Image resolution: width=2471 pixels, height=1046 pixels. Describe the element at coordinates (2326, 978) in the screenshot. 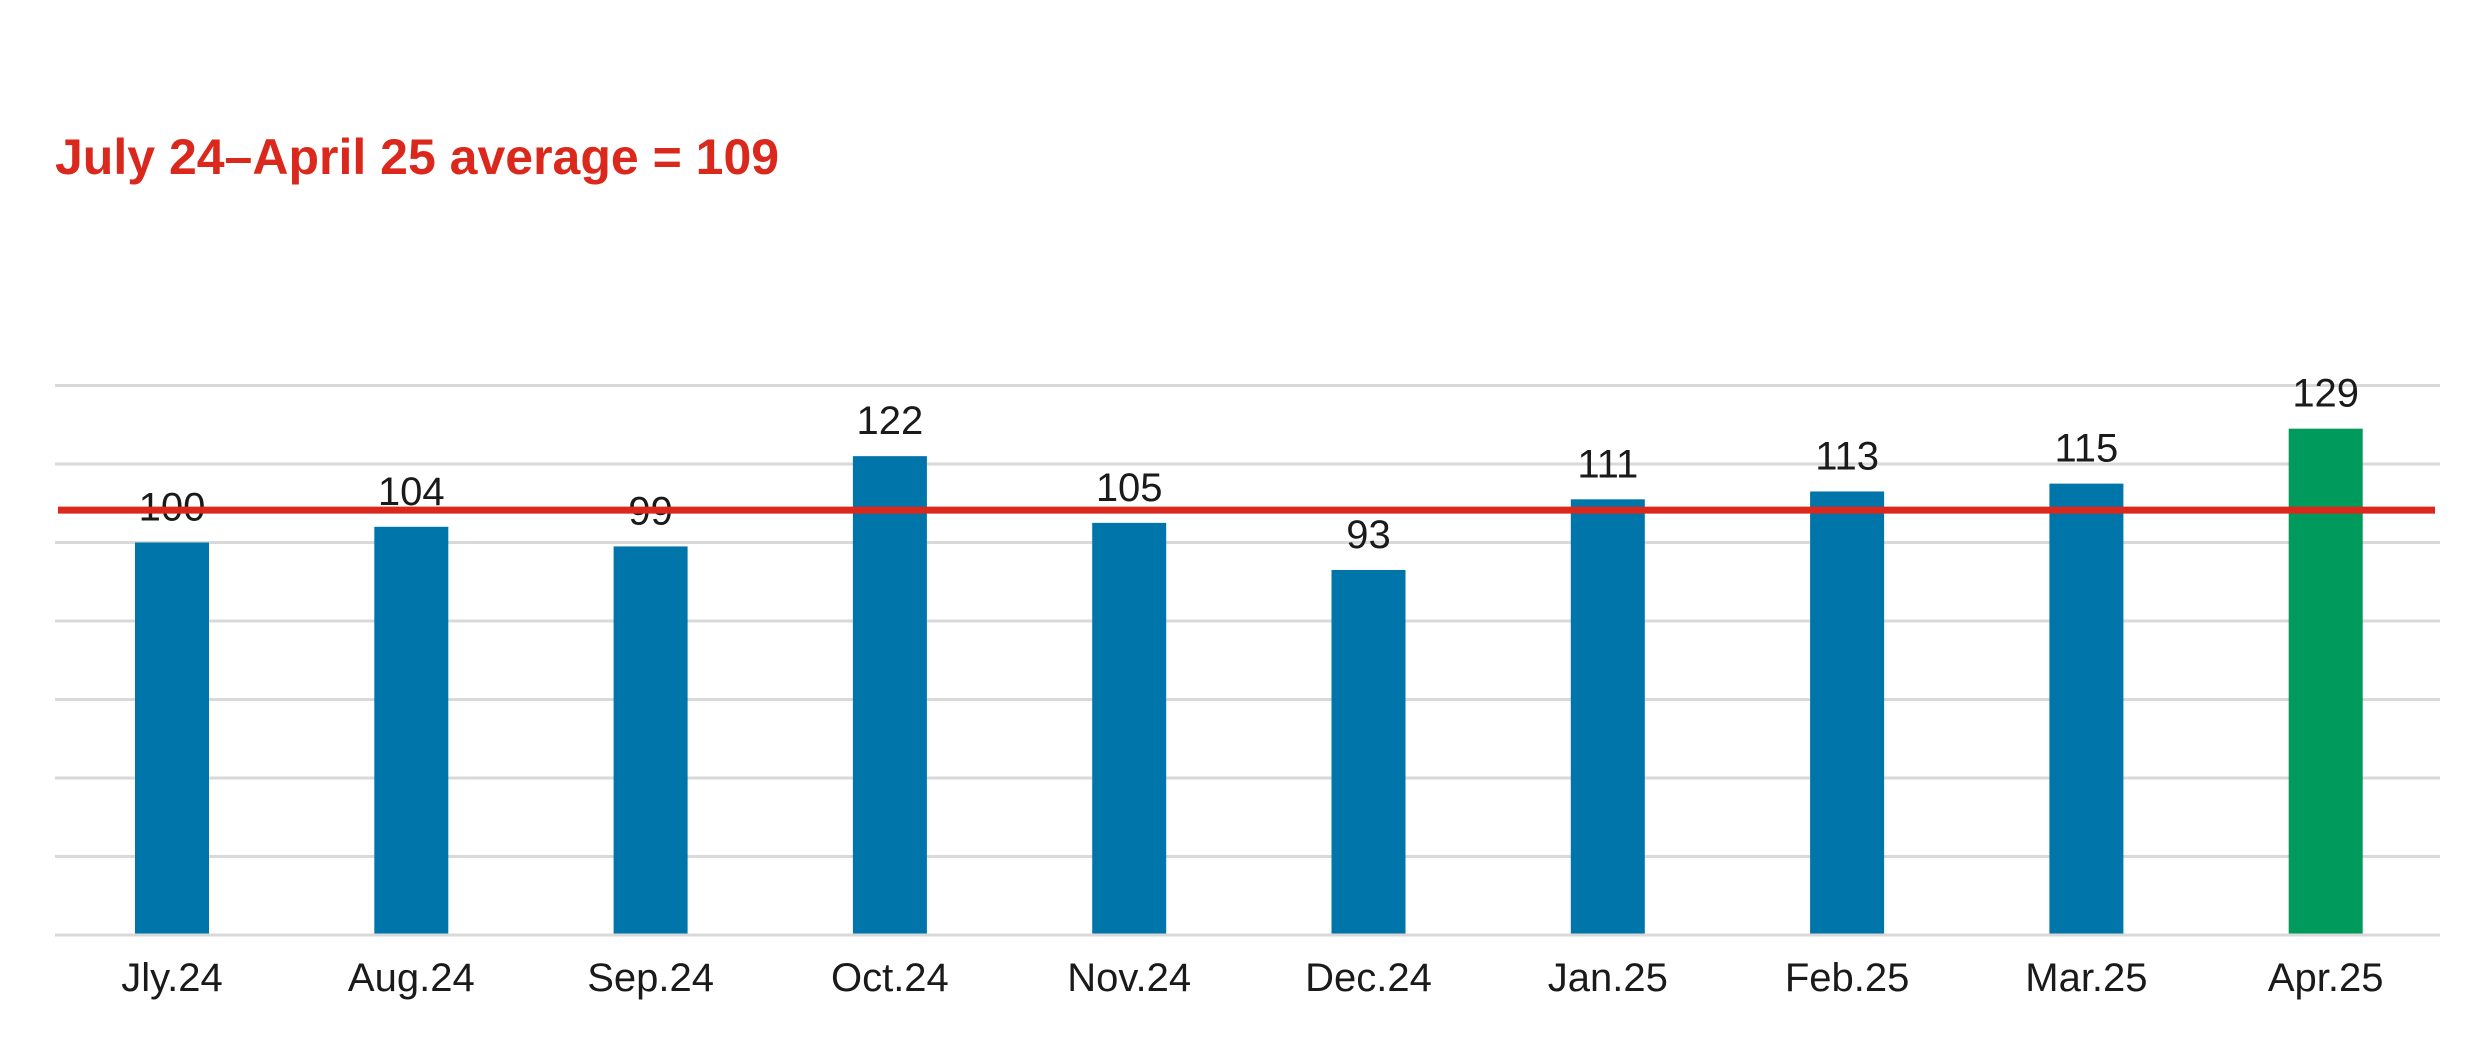

I see `x-tick-label: Apr.25` at that location.